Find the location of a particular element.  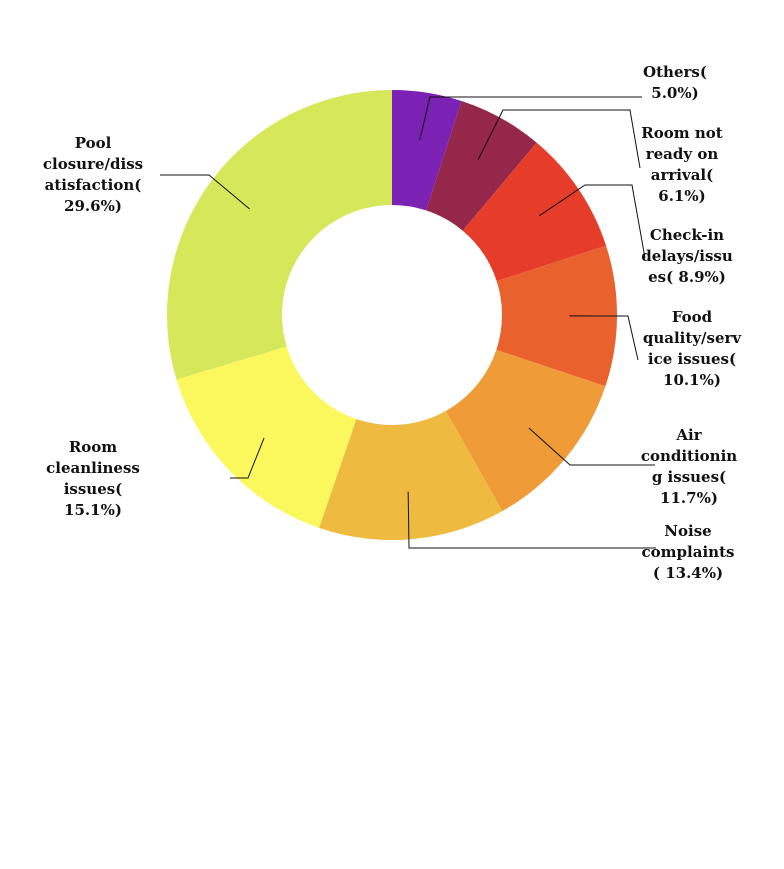

slice-label-6: Room cleanliness issues(15.1%) is located at coordinates (93, 478).